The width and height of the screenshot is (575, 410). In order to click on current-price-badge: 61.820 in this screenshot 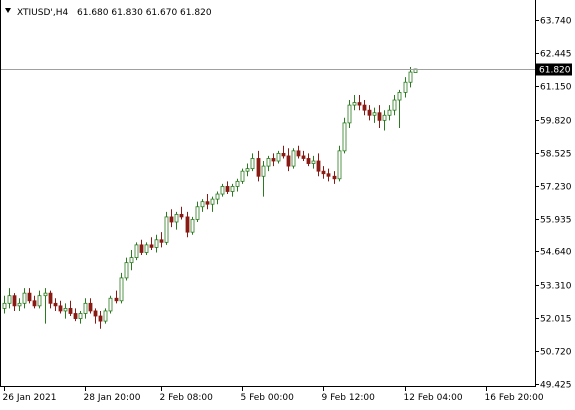, I will do `click(554, 69)`.